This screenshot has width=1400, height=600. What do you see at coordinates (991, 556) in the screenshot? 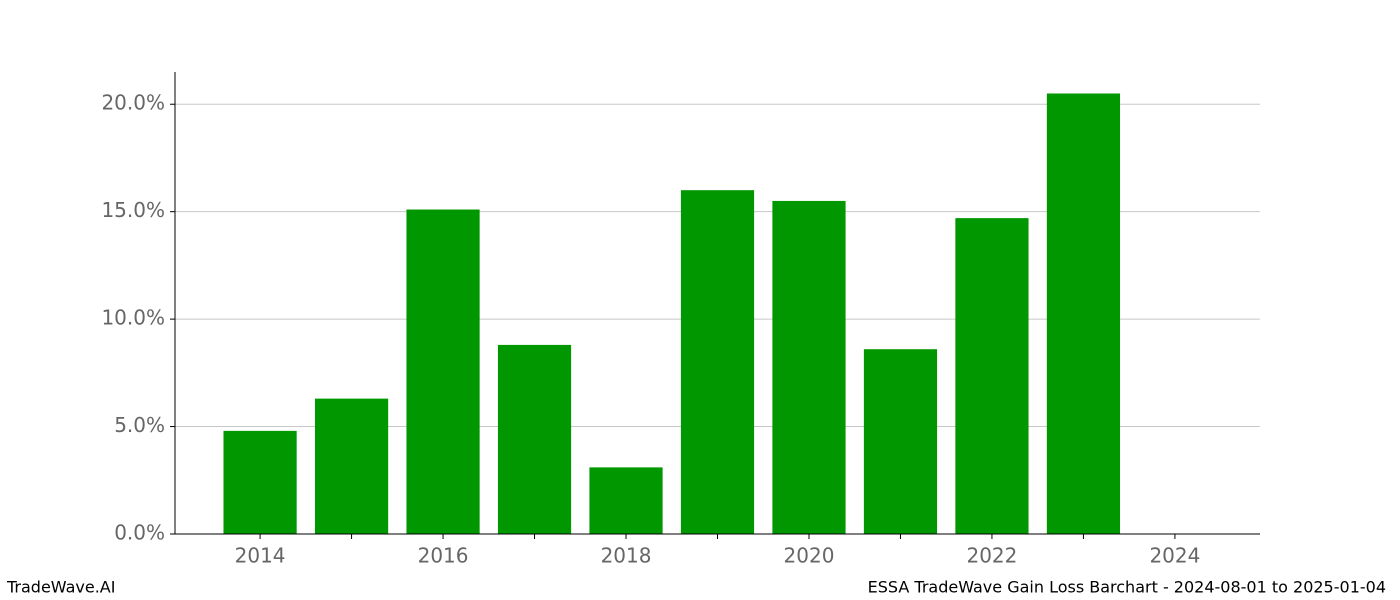
I see `x-tick-label: 2022` at bounding box center [991, 556].